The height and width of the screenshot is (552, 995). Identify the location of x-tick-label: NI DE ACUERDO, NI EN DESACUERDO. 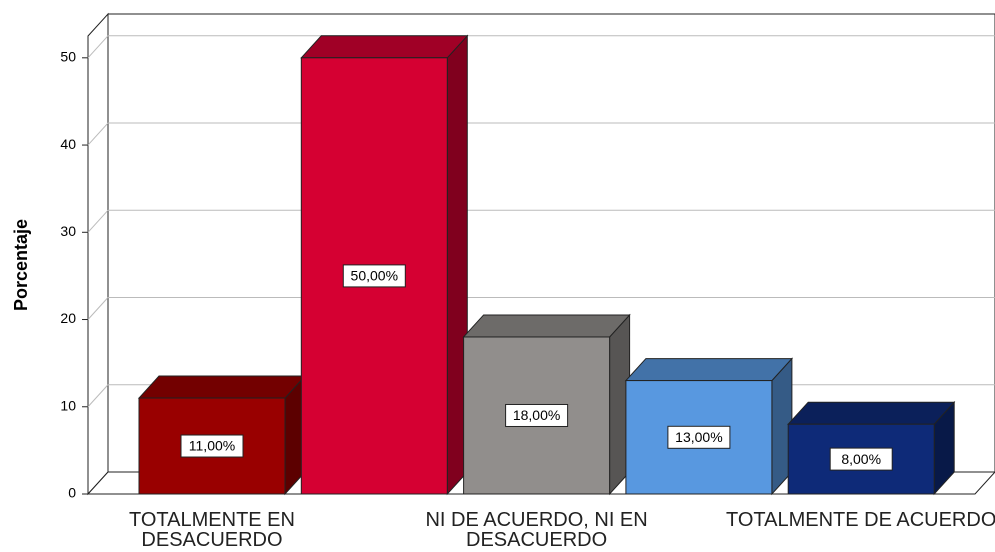
(536, 530).